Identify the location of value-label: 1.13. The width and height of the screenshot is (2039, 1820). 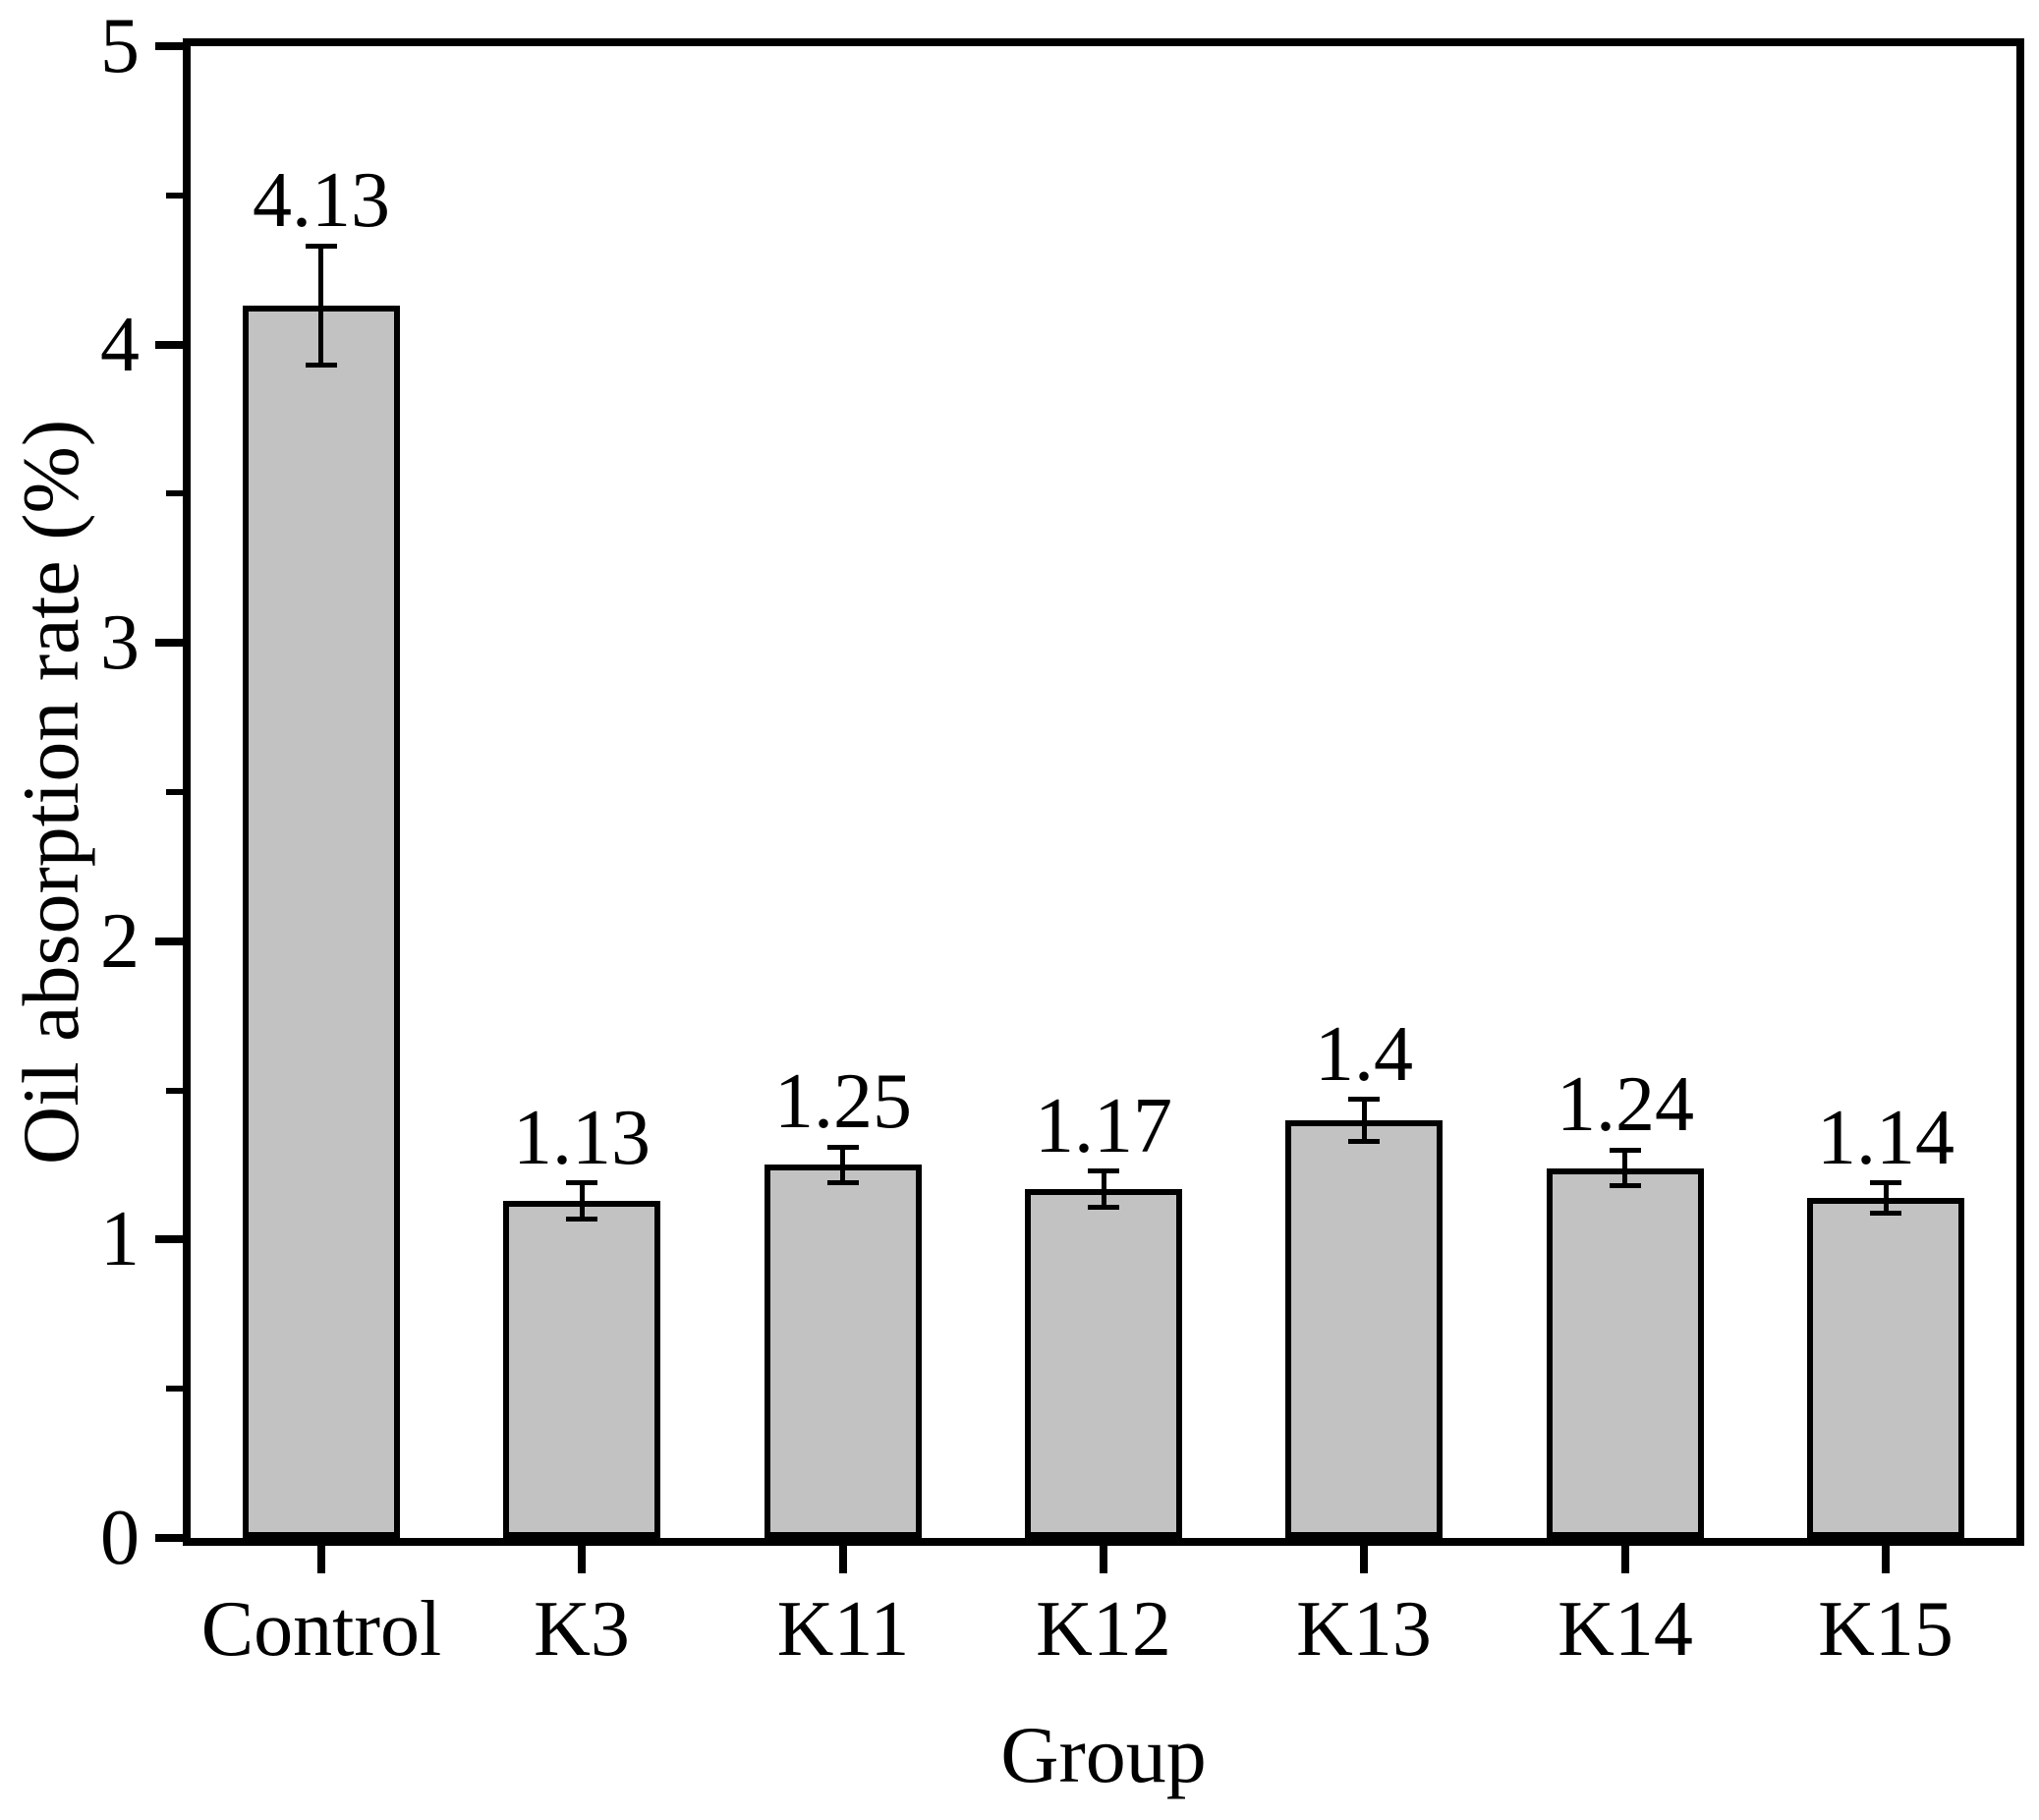
(582, 1138).